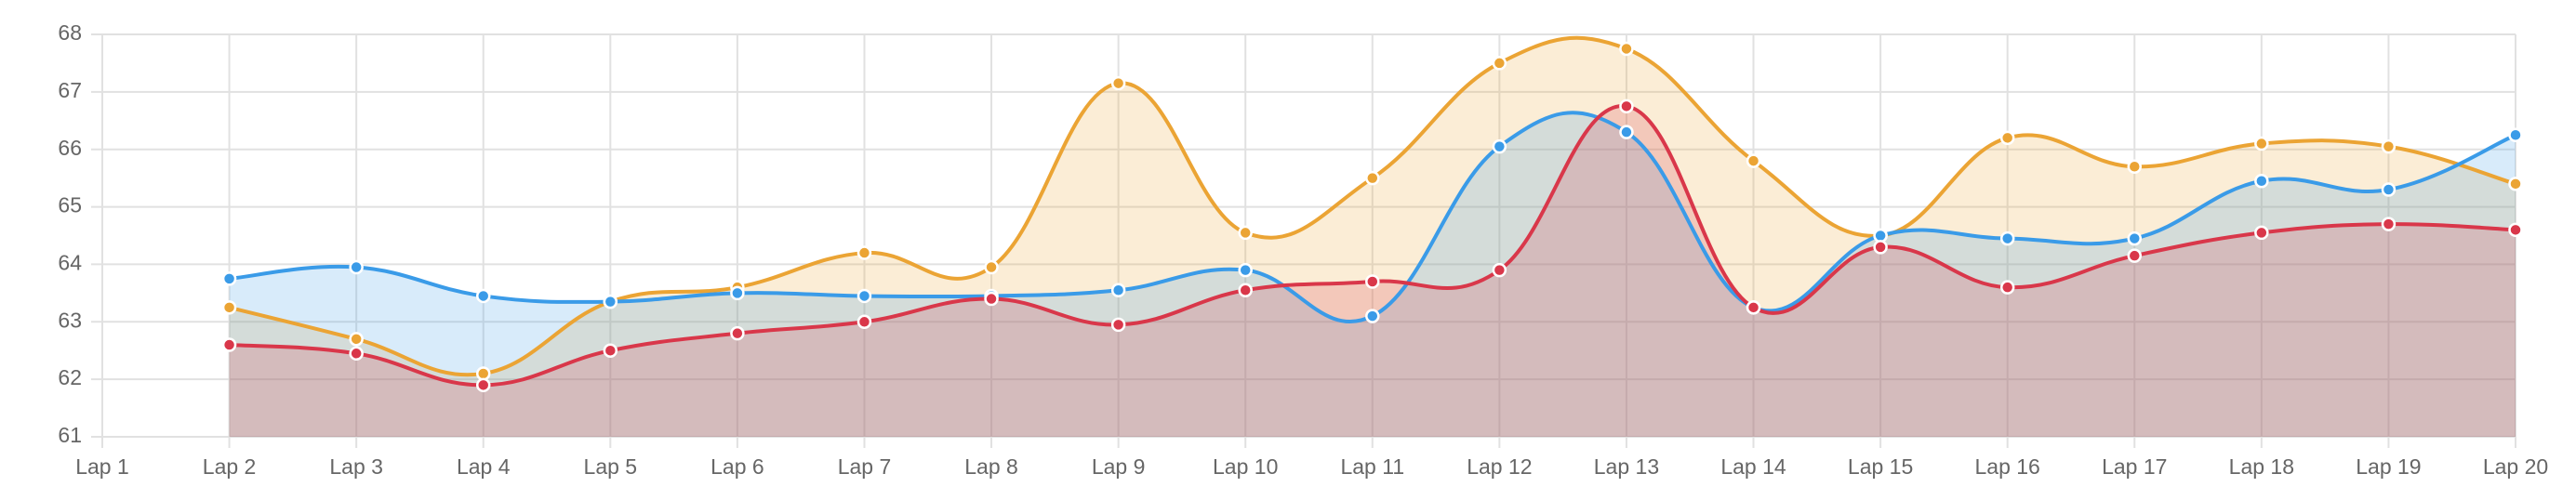 The width and height of the screenshot is (2576, 500). Describe the element at coordinates (1499, 466) in the screenshot. I see `x-tick-label: Lap 12` at that location.